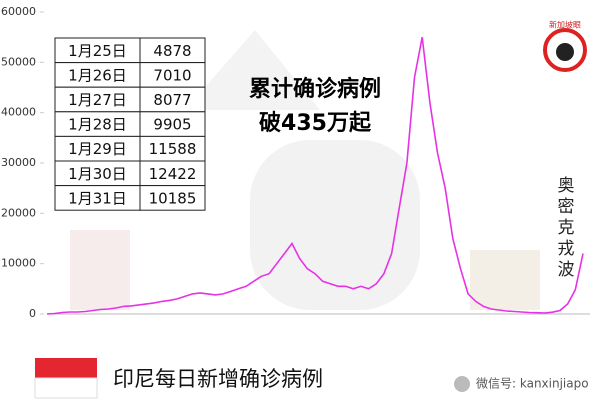 The image size is (601, 419). What do you see at coordinates (566, 228) in the screenshot?
I see `annotation: 克` at bounding box center [566, 228].